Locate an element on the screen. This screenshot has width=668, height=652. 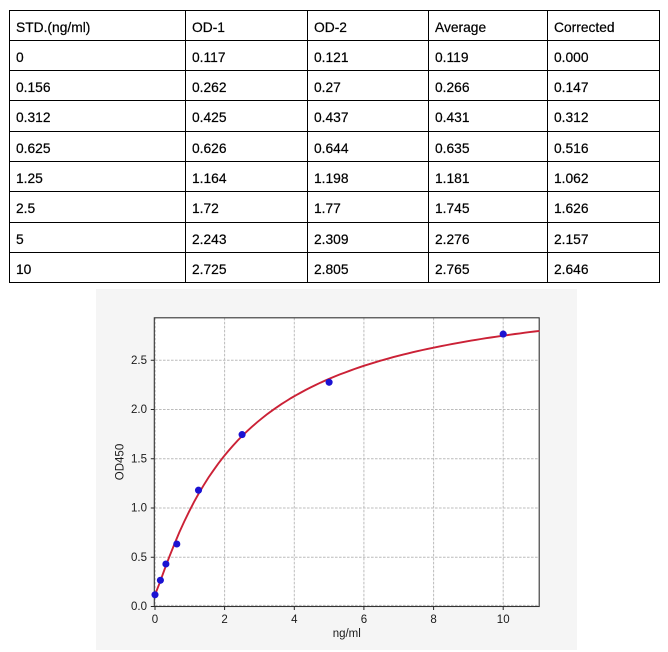
svg-text: 10 is located at coordinates (503, 620).